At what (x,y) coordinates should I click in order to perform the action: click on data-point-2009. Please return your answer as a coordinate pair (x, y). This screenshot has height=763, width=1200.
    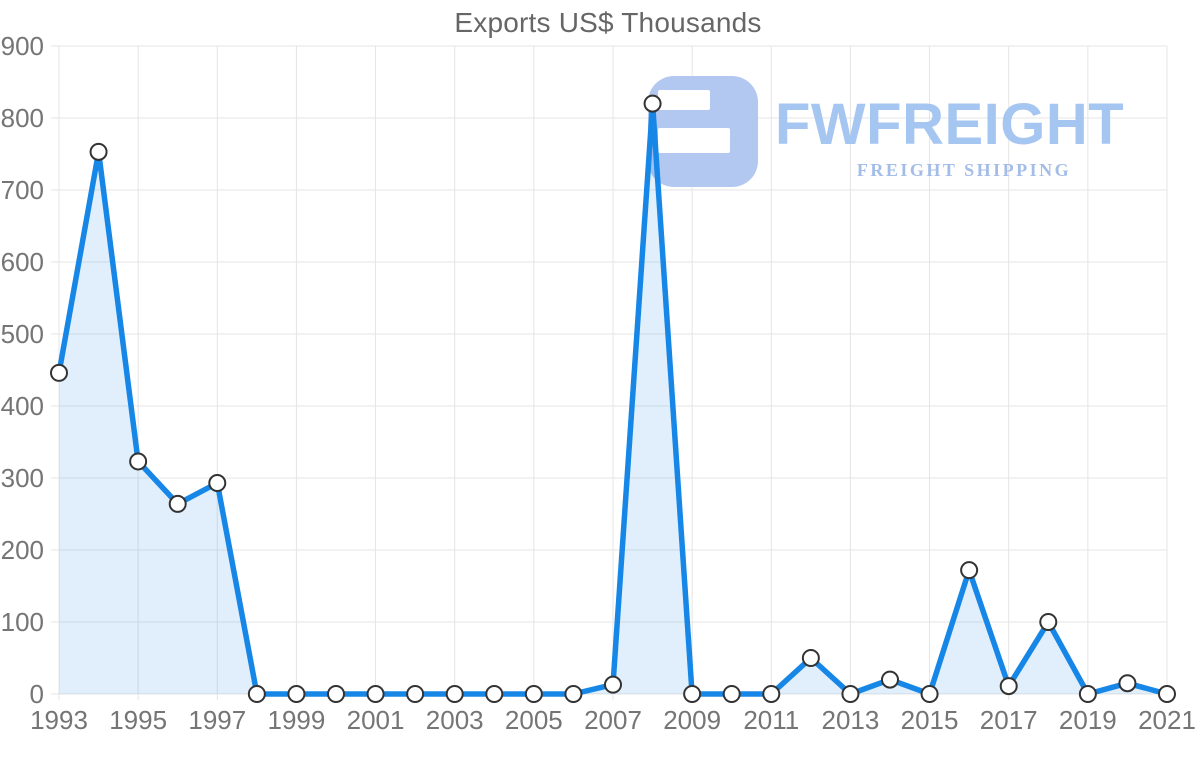
    Looking at the image, I should click on (692, 694).